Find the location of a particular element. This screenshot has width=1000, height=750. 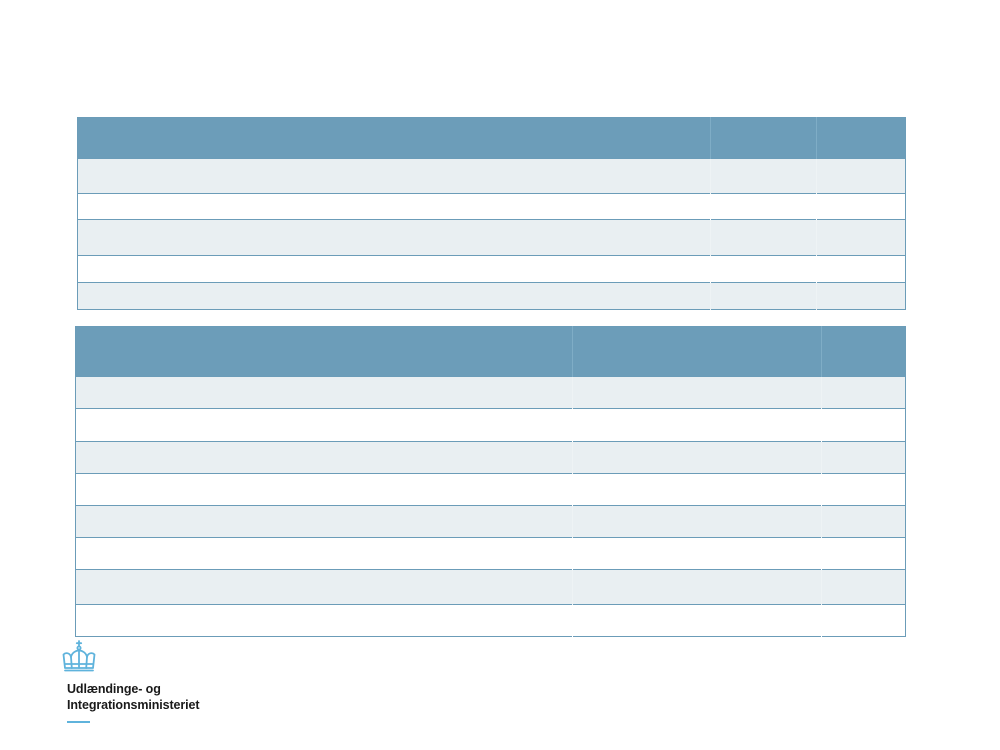

organization-name: Udlændinge- og Integrationsministeriet is located at coordinates (133, 697).